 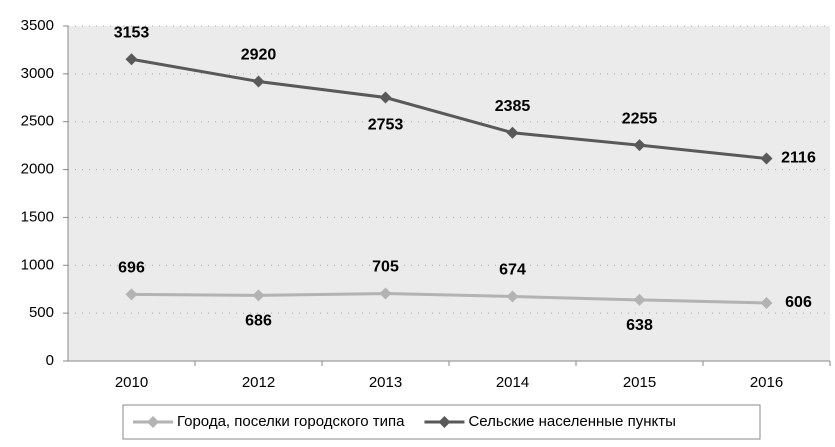 I want to click on legend-label: Сельские населенные пункты, so click(x=571, y=421).